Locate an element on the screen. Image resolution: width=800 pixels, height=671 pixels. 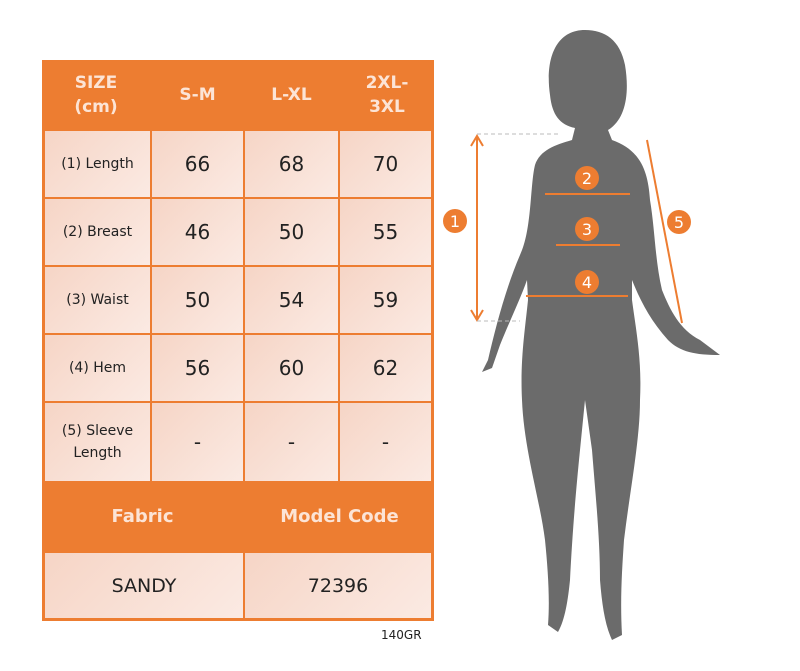
row-label: (1) Length is located at coordinates (97, 164).